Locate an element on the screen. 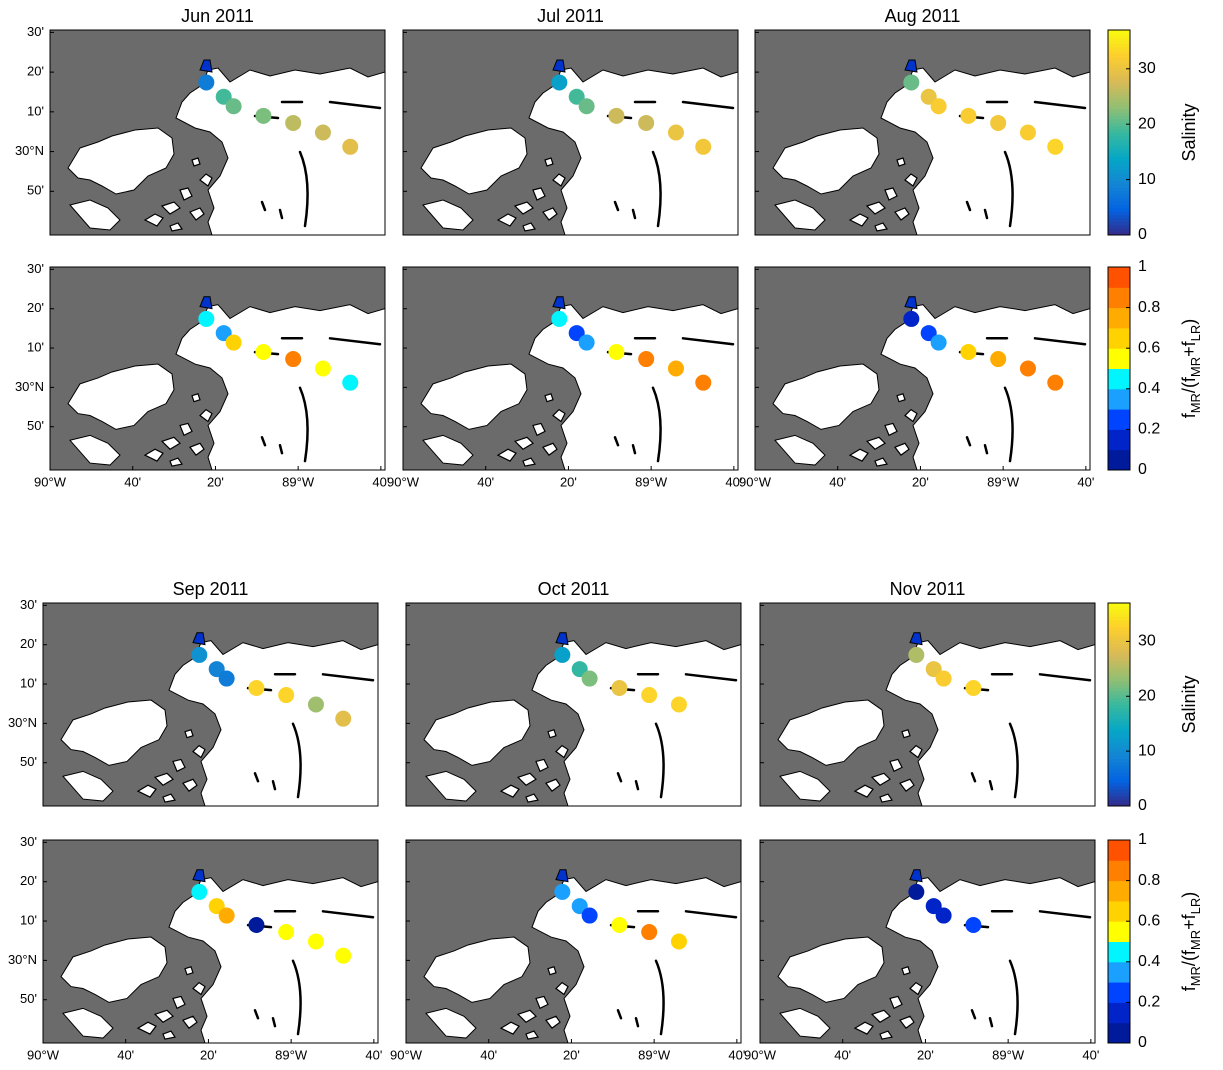 The width and height of the screenshot is (1223, 1070). y-tick-label: 20' is located at coordinates (28, 880).